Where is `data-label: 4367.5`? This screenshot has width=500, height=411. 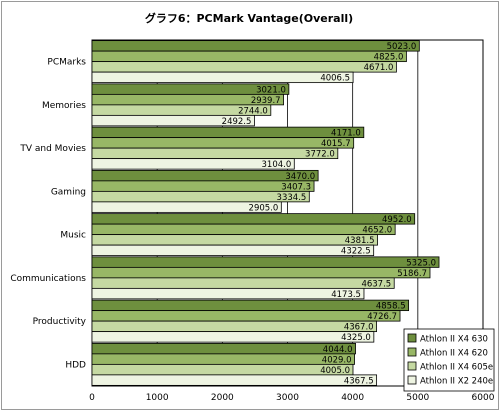
data-label: 4367.5 is located at coordinates (359, 381).